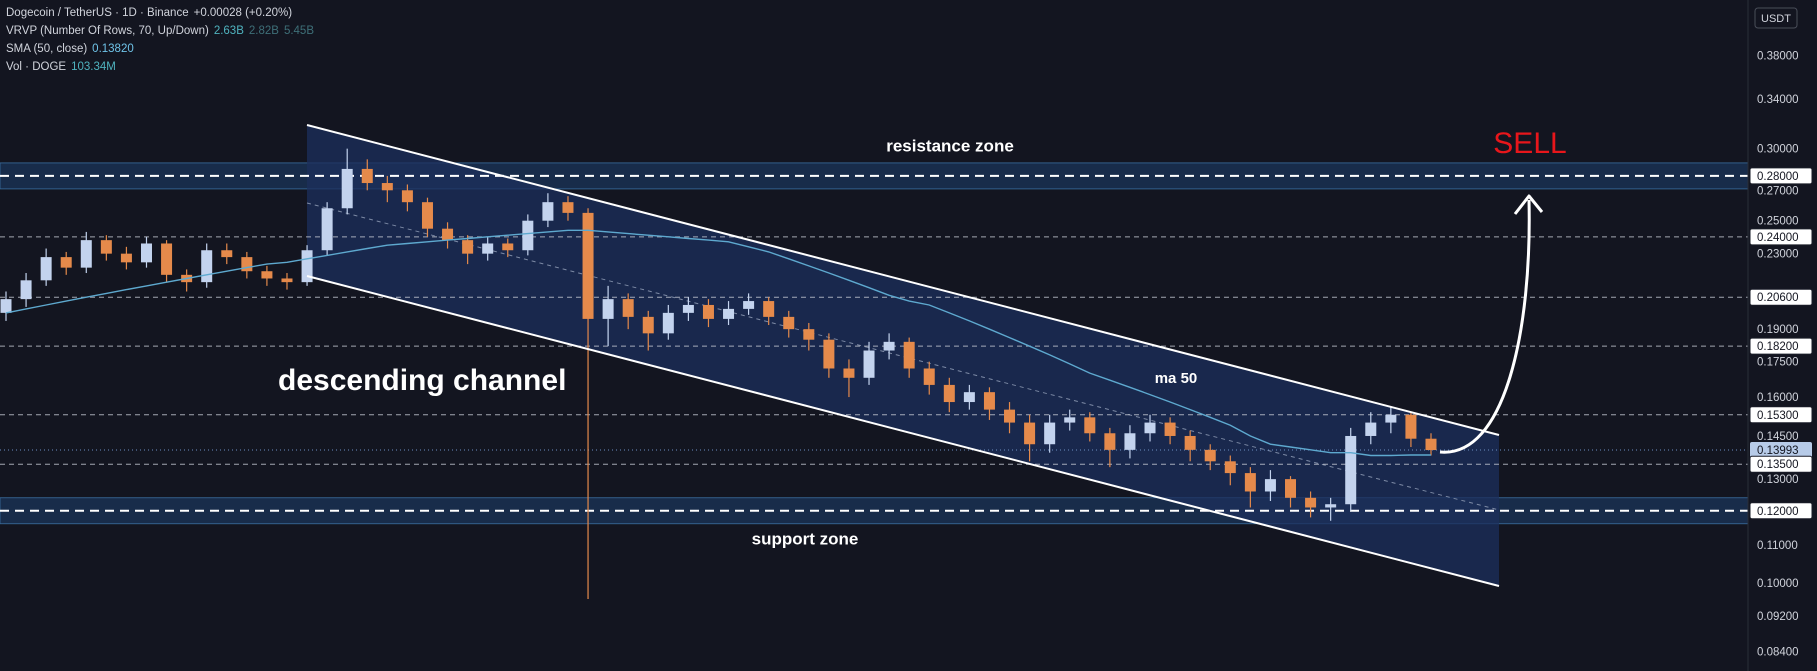 The width and height of the screenshot is (1817, 671). What do you see at coordinates (1176, 378) in the screenshot?
I see `annotation: ma 50` at bounding box center [1176, 378].